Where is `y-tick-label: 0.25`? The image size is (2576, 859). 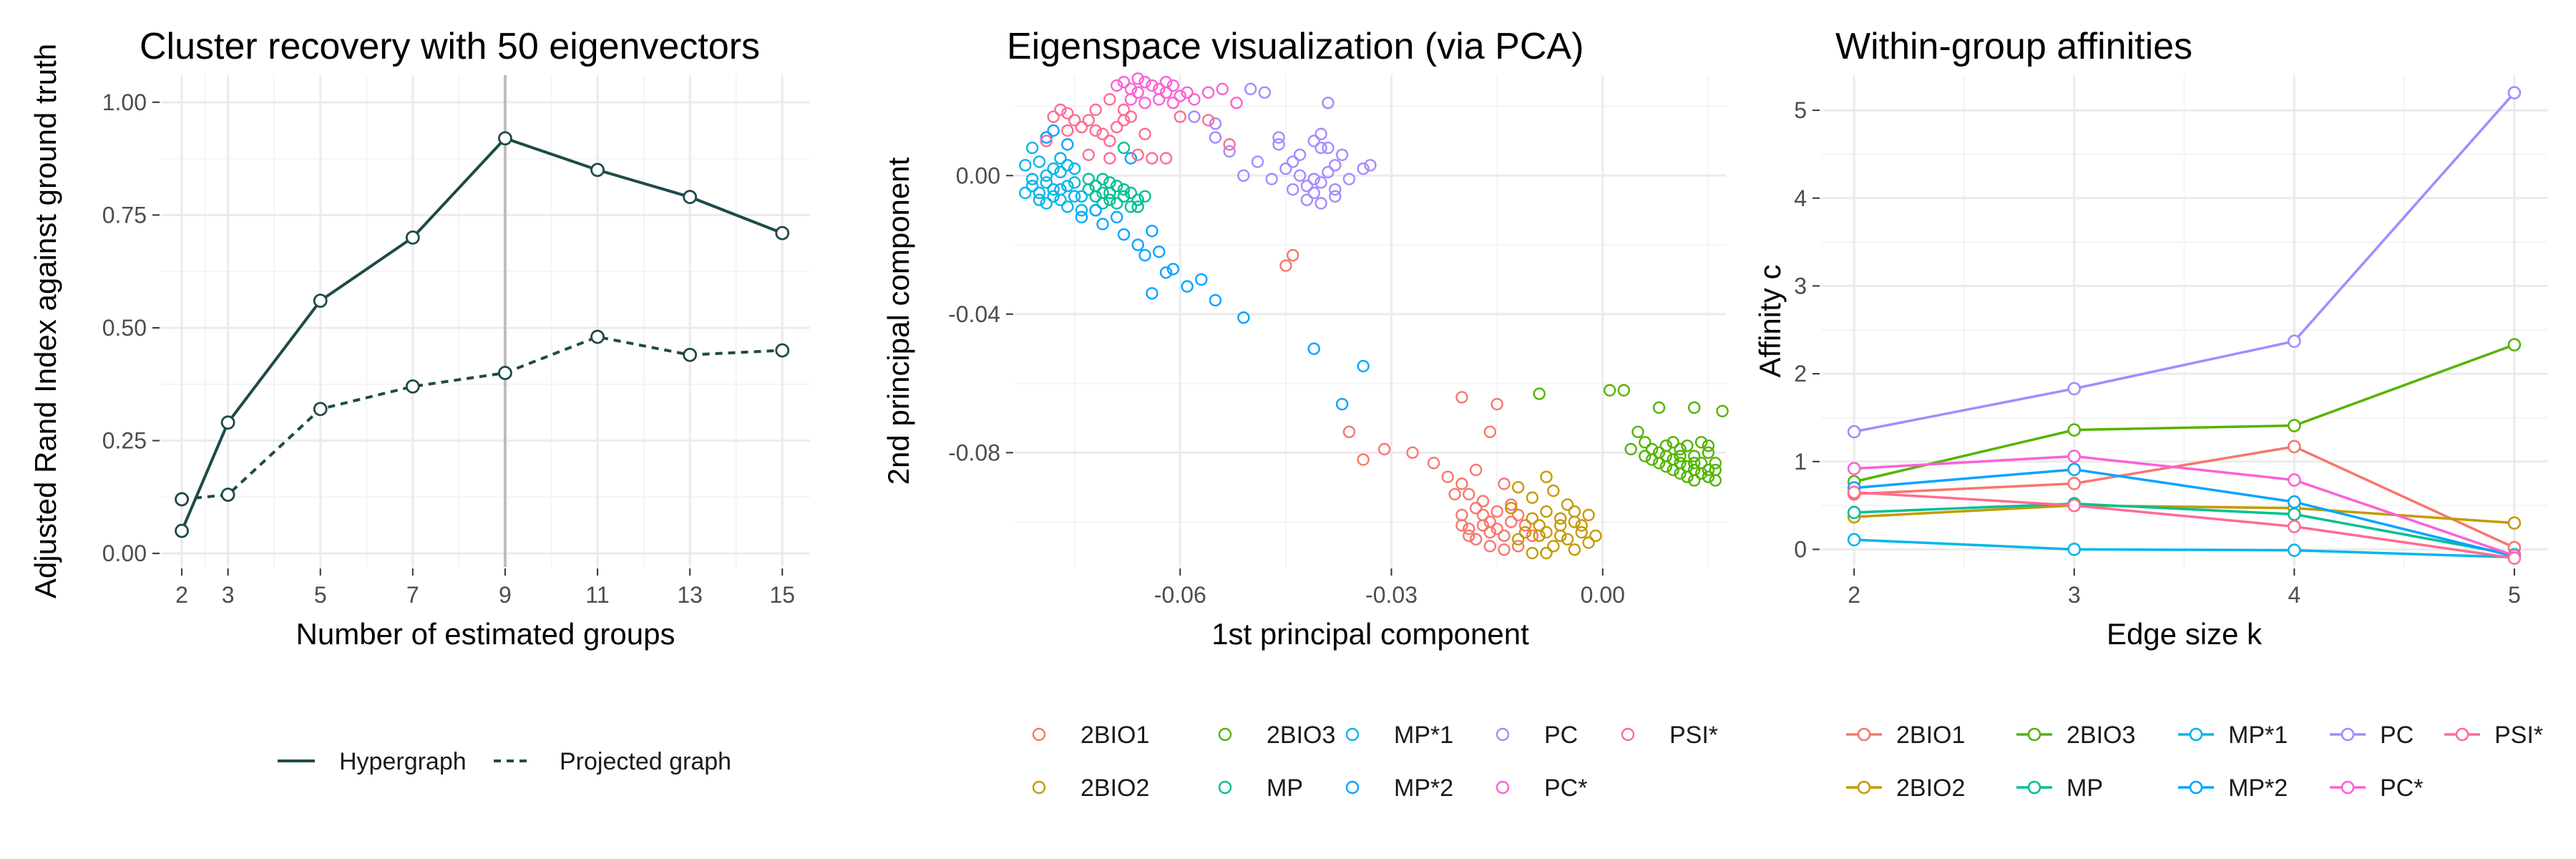
y-tick-label: 0.25 is located at coordinates (124, 441).